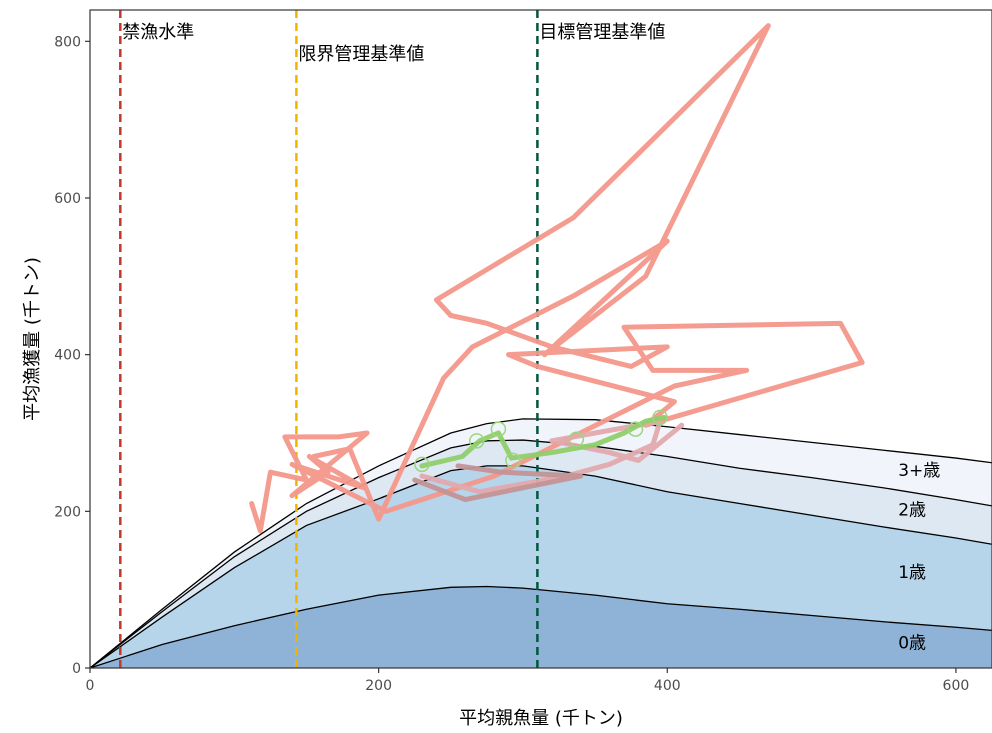 Image resolution: width=992 pixels, height=733 pixels. Describe the element at coordinates (158, 32) in the screenshot. I see `reference-line-label-0: 禁漁水準` at that location.